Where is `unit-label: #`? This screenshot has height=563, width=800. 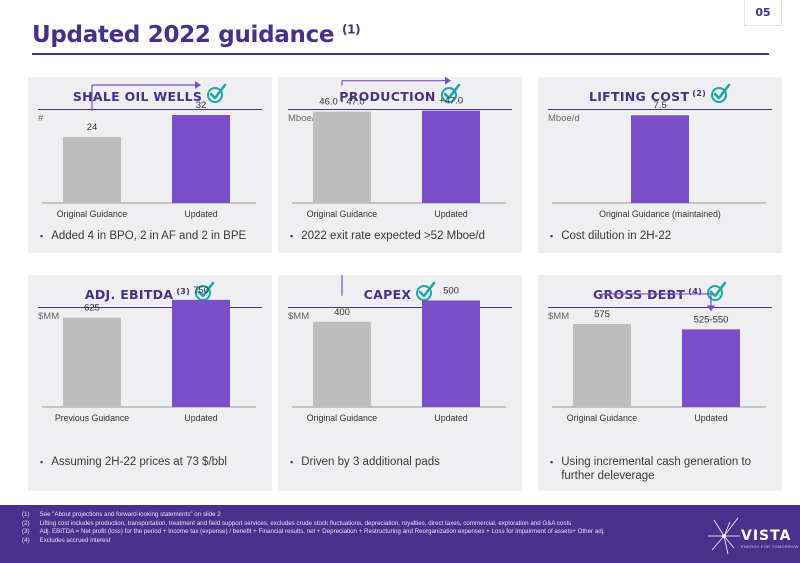 unit-label: # is located at coordinates (41, 118).